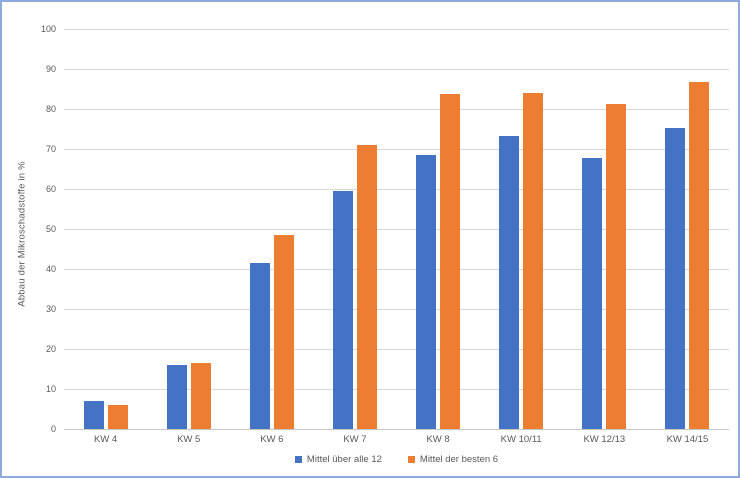 The height and width of the screenshot is (478, 740). I want to click on y-tick-label: 30, so click(50, 309).